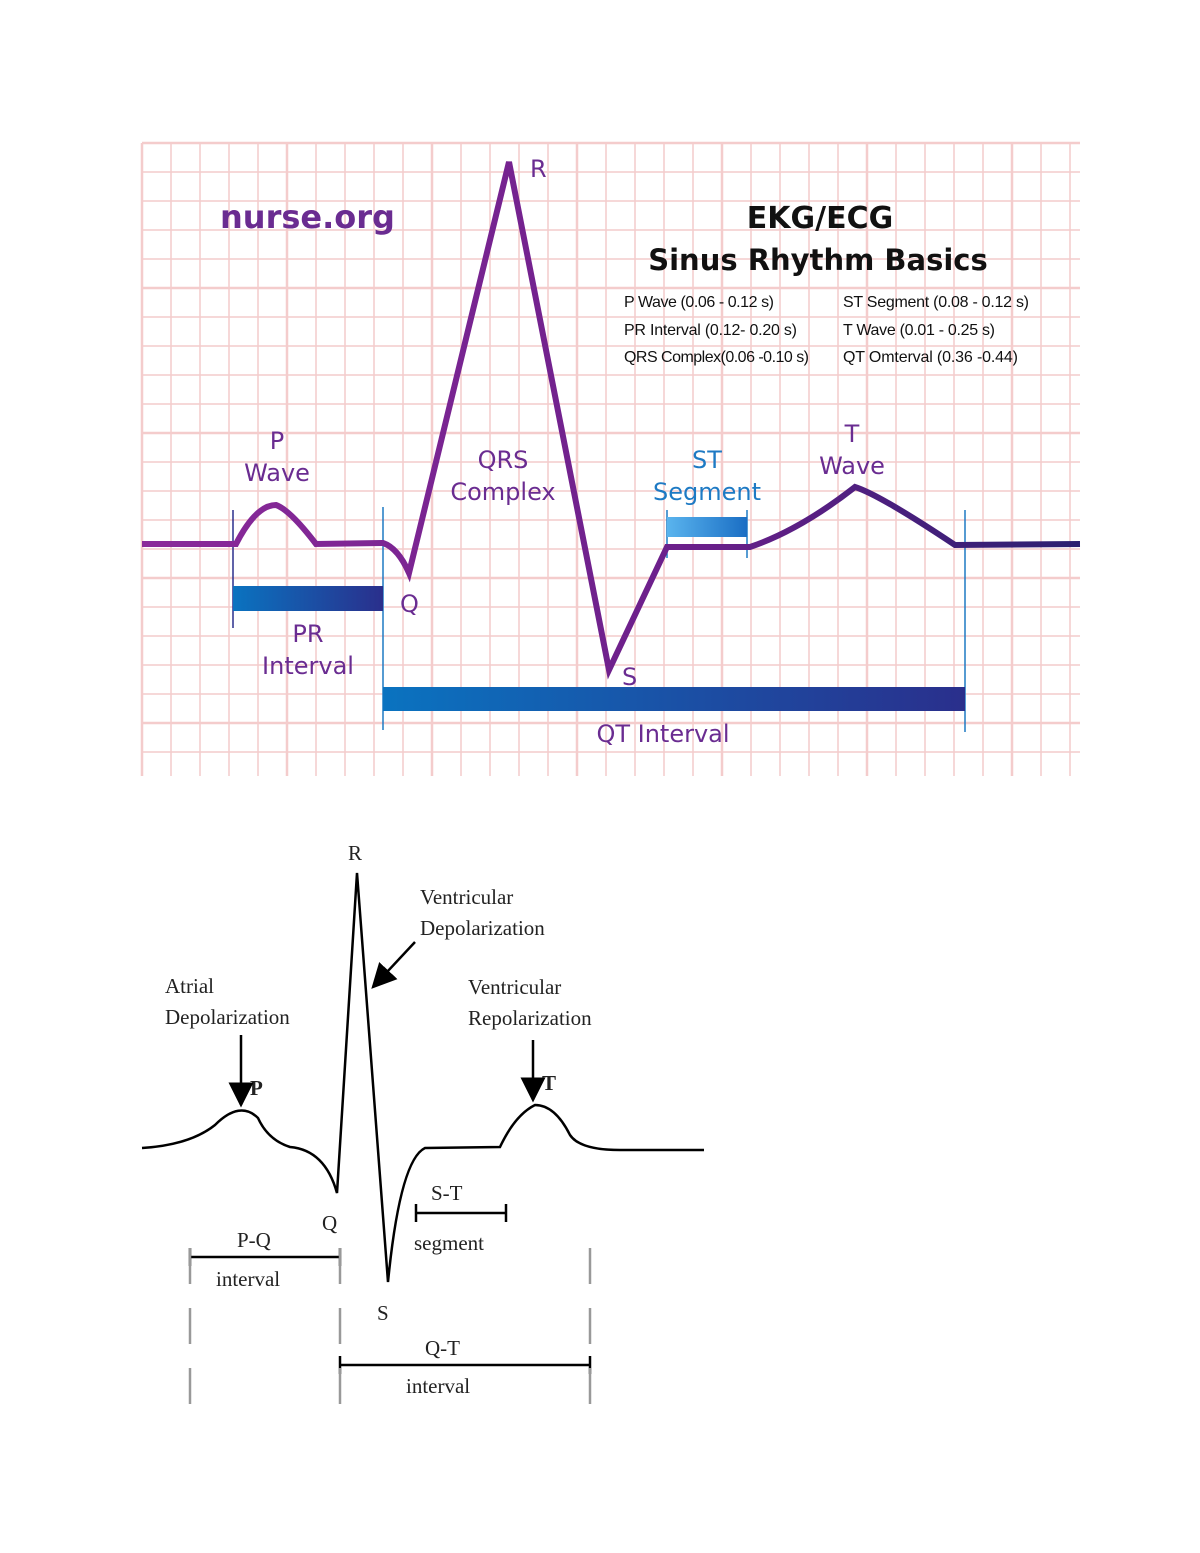 This screenshot has height=1553, width=1200. I want to click on label-r: R, so click(538, 169).